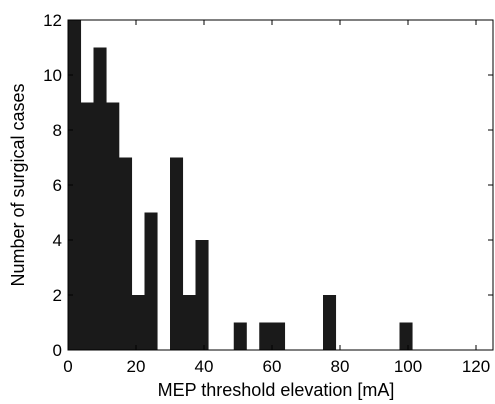 This screenshot has height=404, width=495. What do you see at coordinates (476, 366) in the screenshot?
I see `x-tick-label: 120` at bounding box center [476, 366].